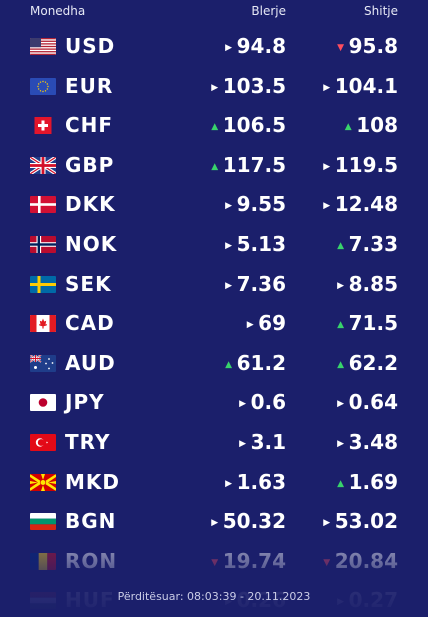  What do you see at coordinates (371, 125) in the screenshot?
I see `sell-rate: ▲ 108` at bounding box center [371, 125].